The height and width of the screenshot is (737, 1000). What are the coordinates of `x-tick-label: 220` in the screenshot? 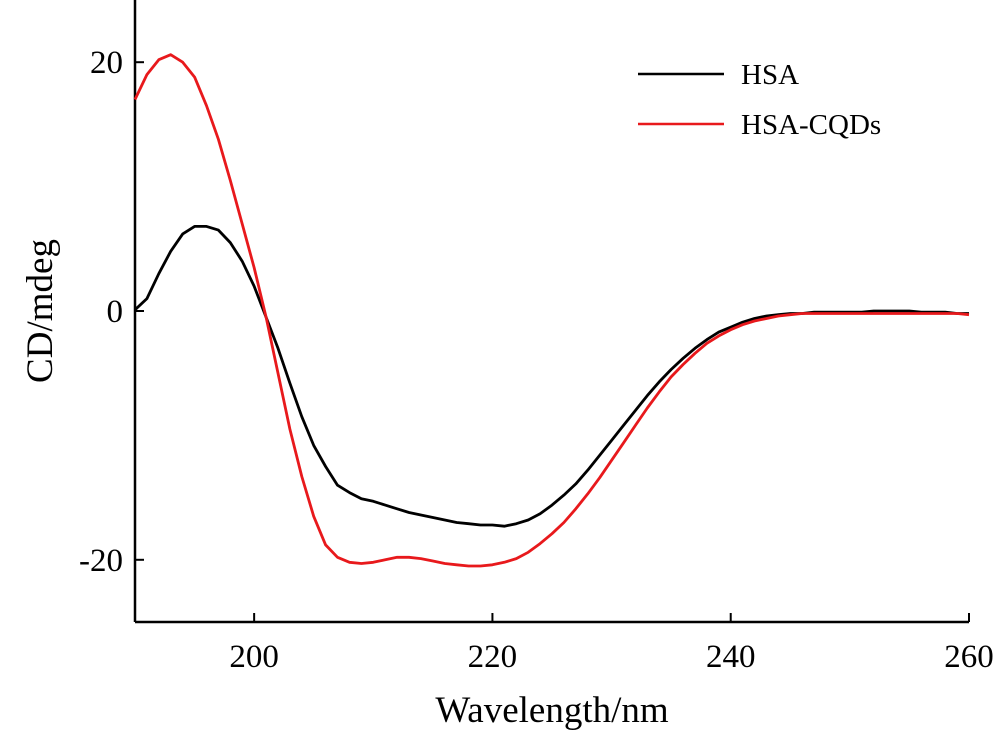 It's located at (493, 657).